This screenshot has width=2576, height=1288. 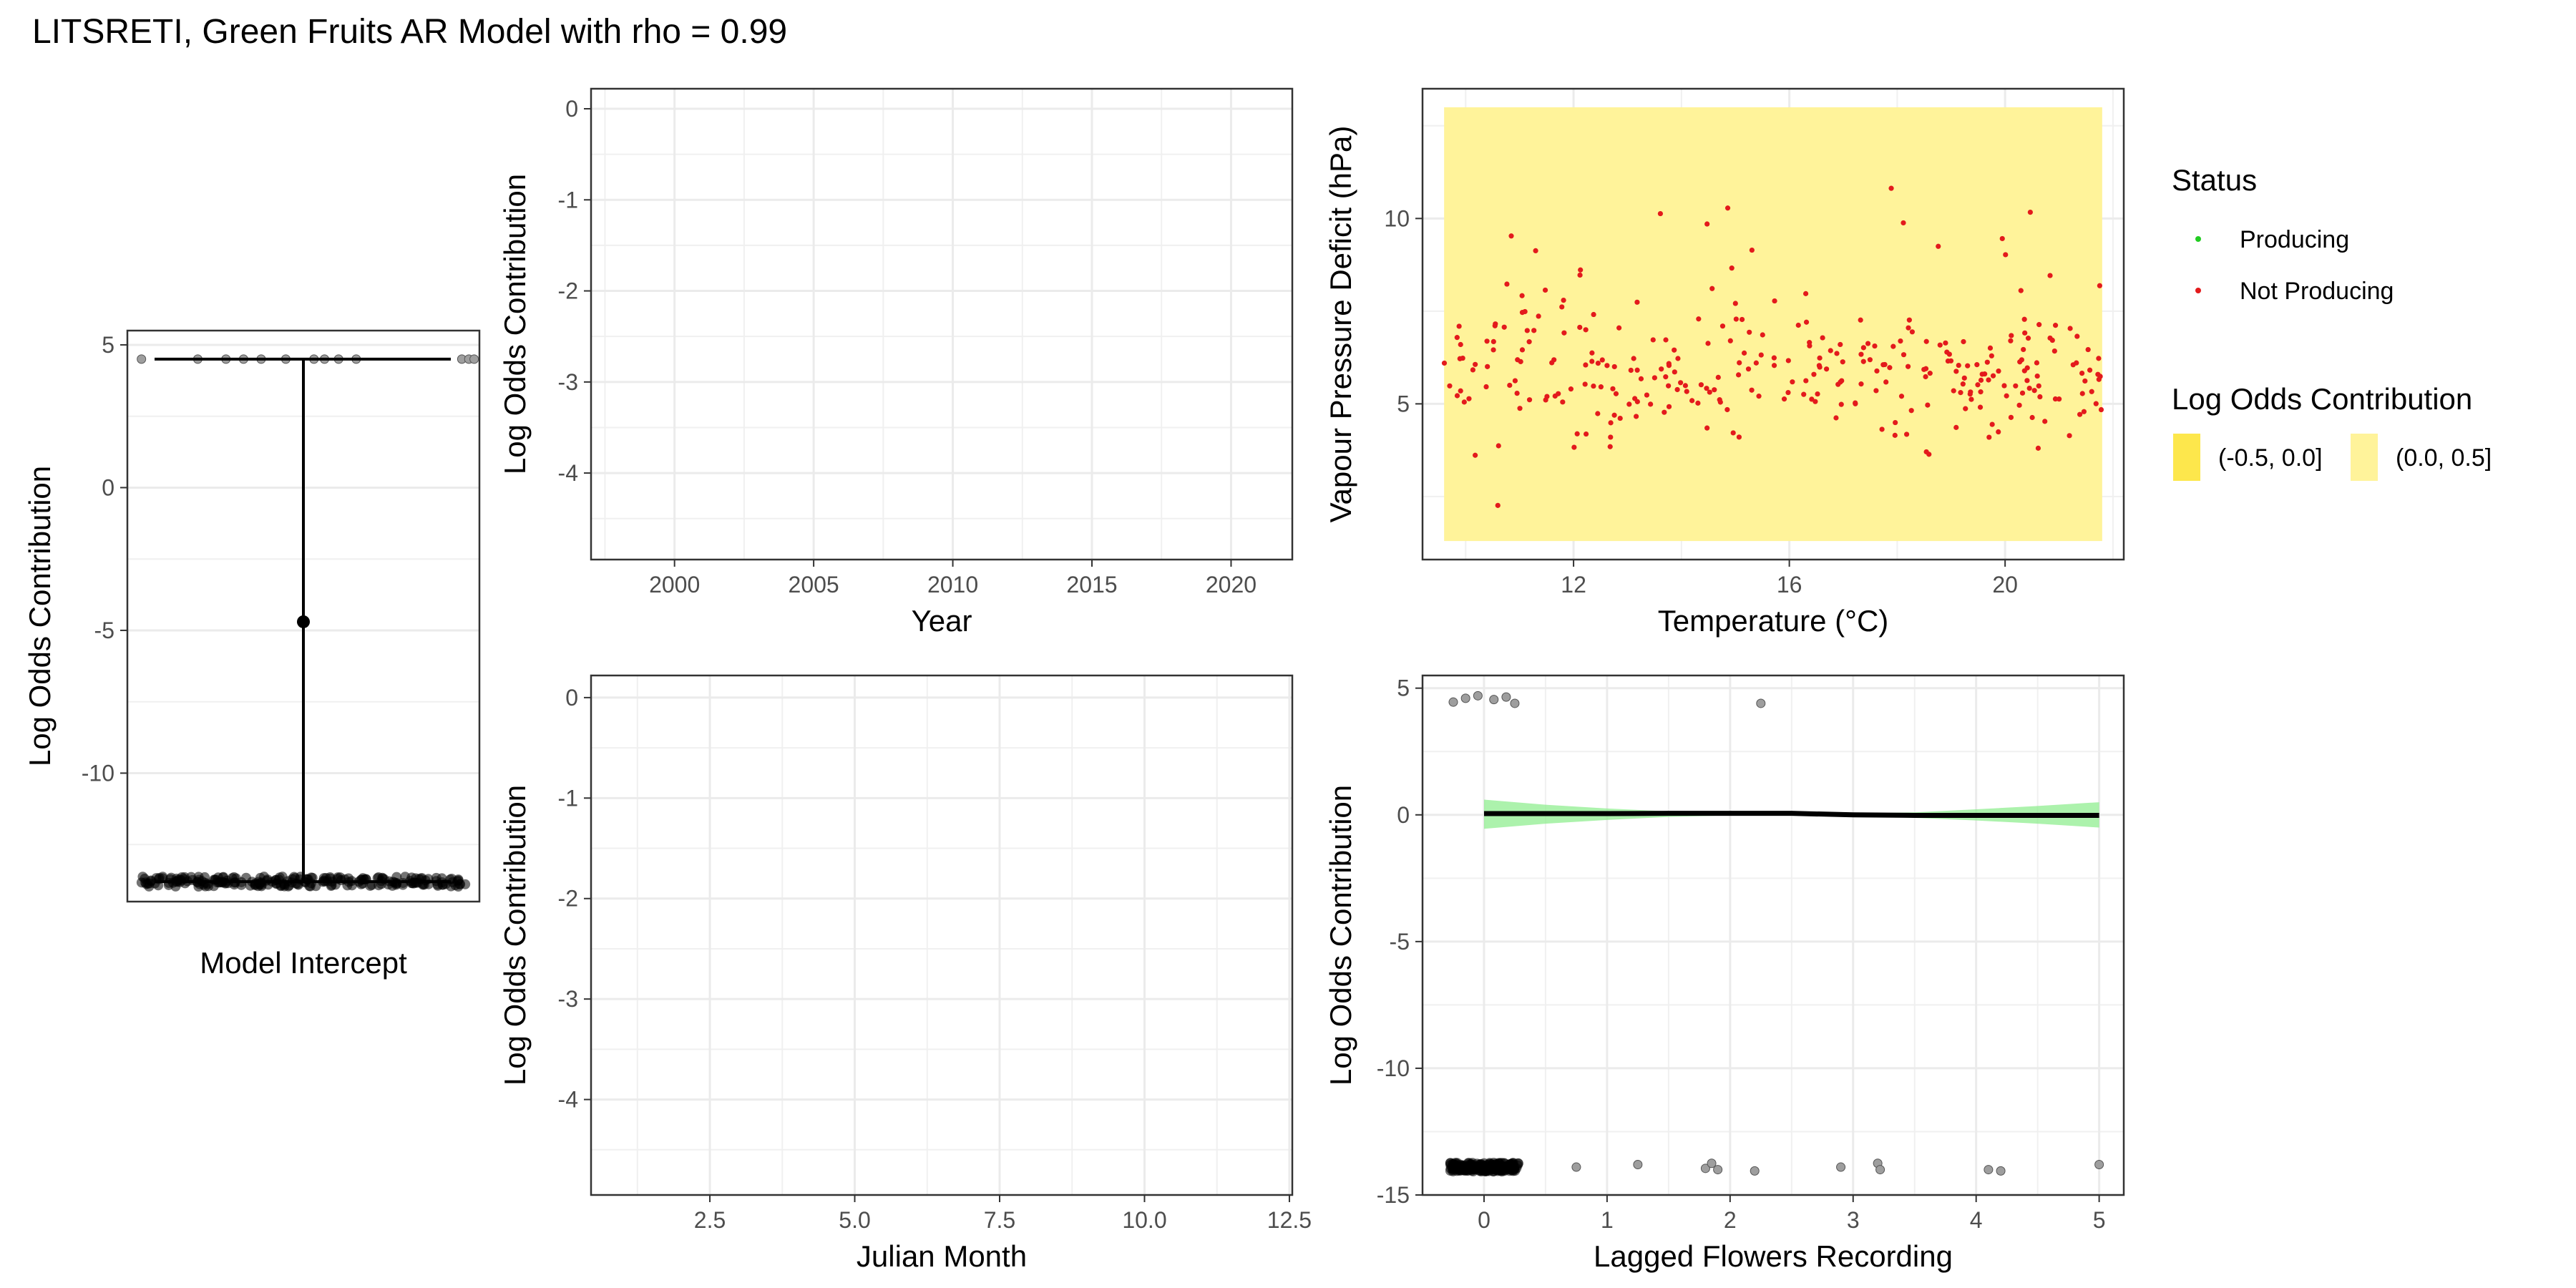 What do you see at coordinates (568, 1100) in the screenshot?
I see `month-y-tick-label: -4` at bounding box center [568, 1100].